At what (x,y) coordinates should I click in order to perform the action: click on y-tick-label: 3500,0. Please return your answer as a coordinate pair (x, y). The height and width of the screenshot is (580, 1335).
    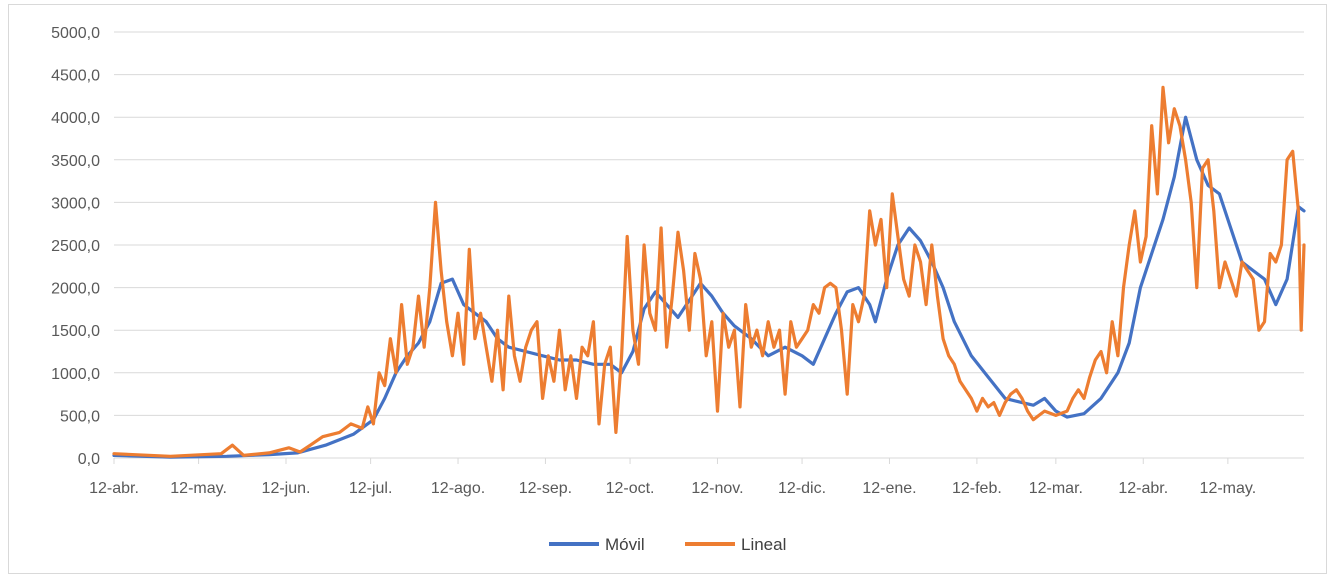
    Looking at the image, I should click on (75, 161).